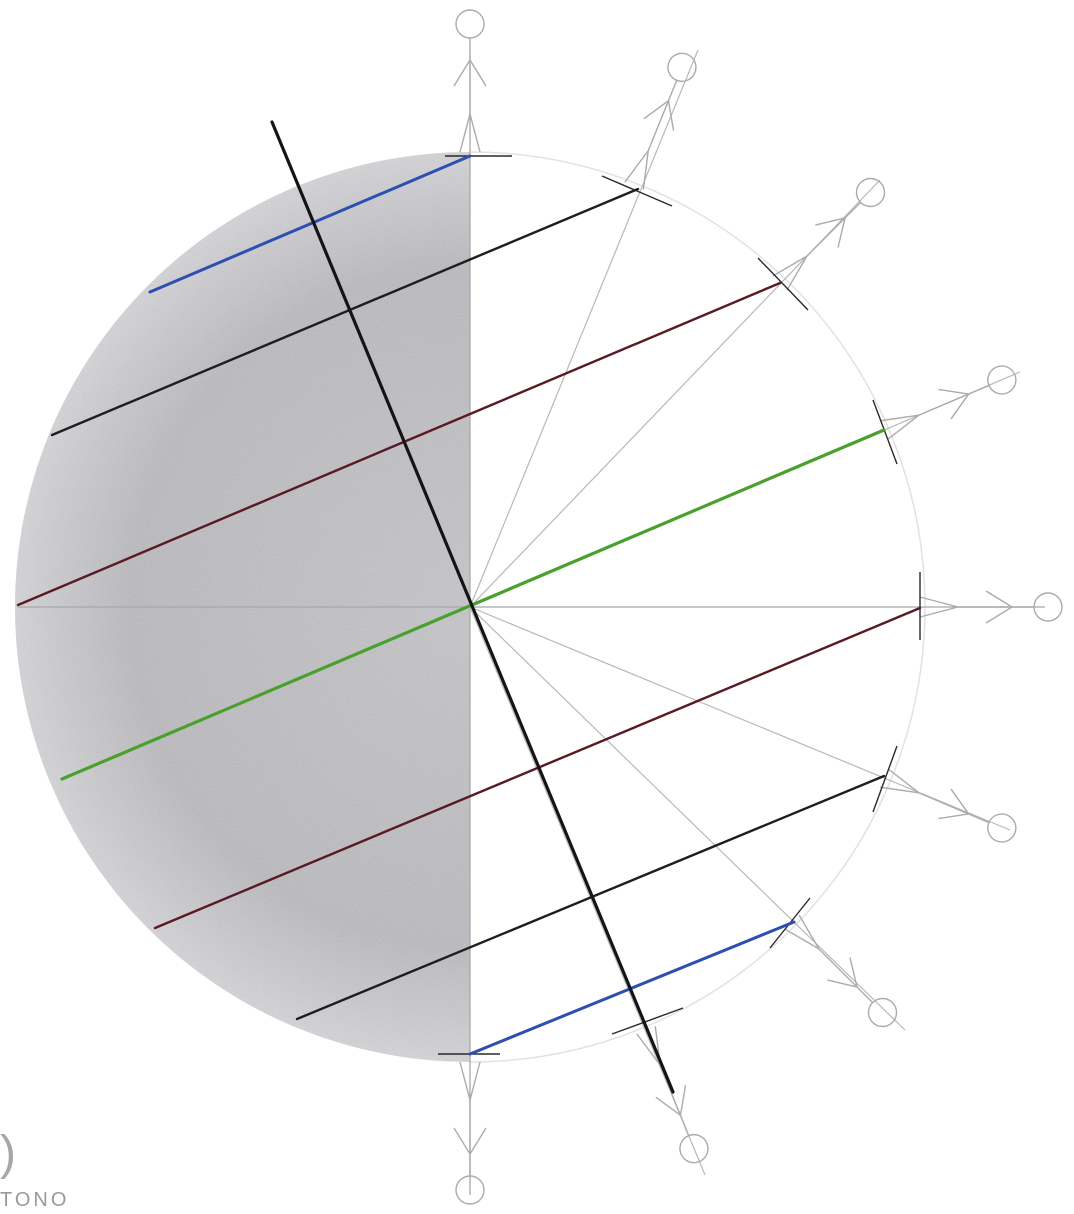  I want to click on chord-blue-bottom, so click(632, 988).